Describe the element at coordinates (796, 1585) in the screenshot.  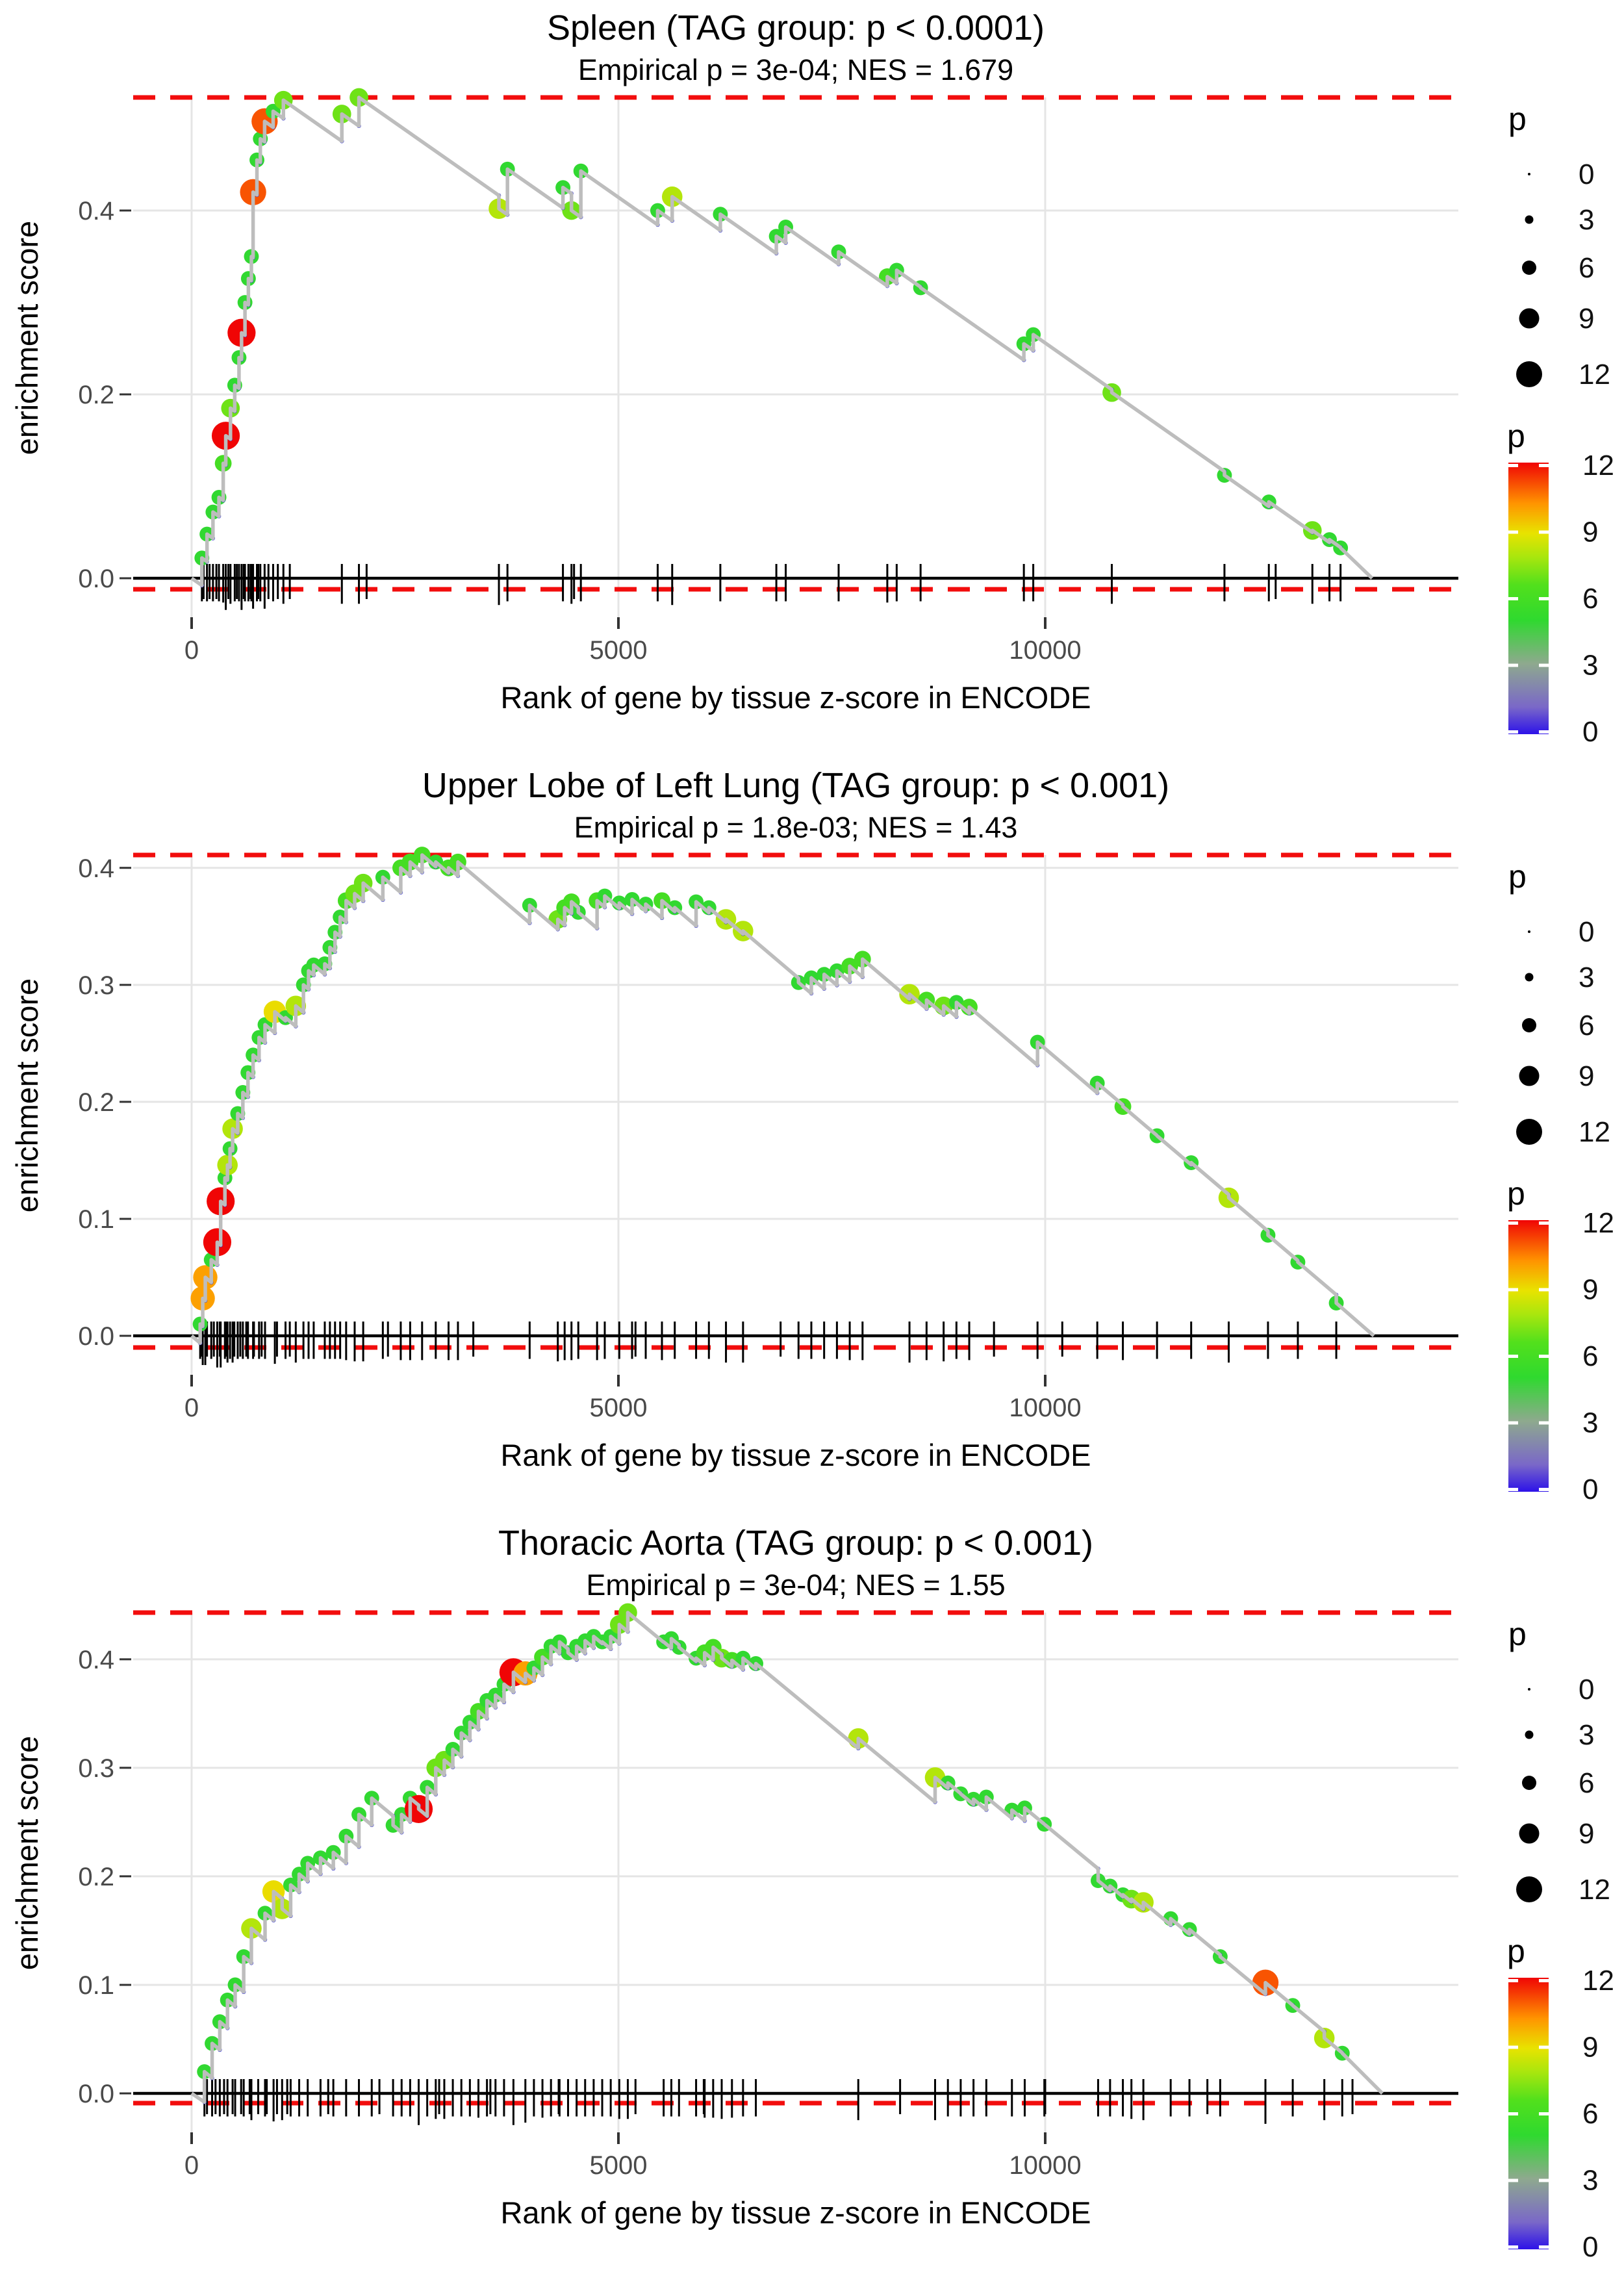
I see `panel-subtitle: Empirical p = 3e-04; NES = 1.55` at that location.